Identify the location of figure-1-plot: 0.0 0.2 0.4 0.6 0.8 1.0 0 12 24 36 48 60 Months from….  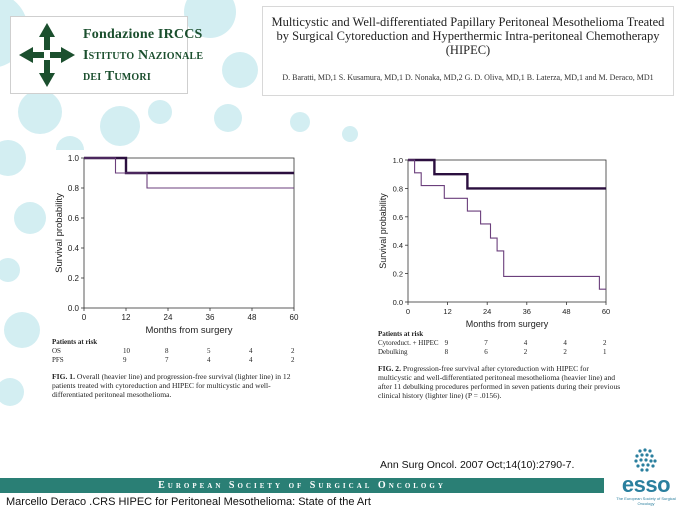
(176, 245).